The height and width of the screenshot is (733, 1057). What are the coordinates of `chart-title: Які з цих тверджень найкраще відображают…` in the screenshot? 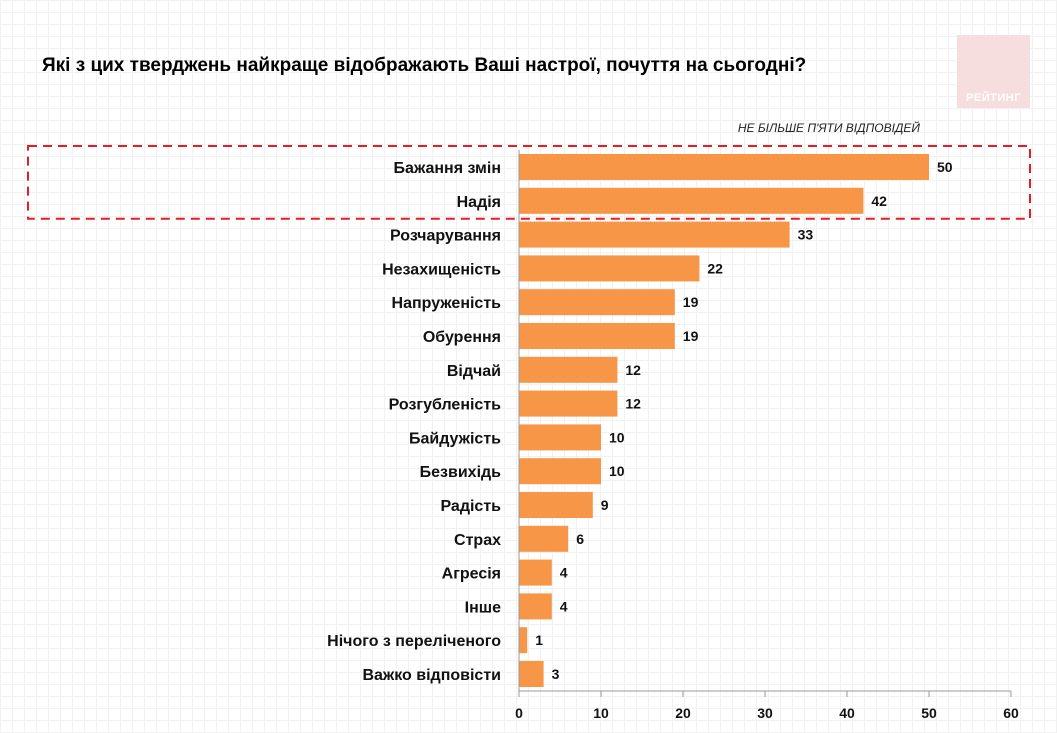 It's located at (424, 65).